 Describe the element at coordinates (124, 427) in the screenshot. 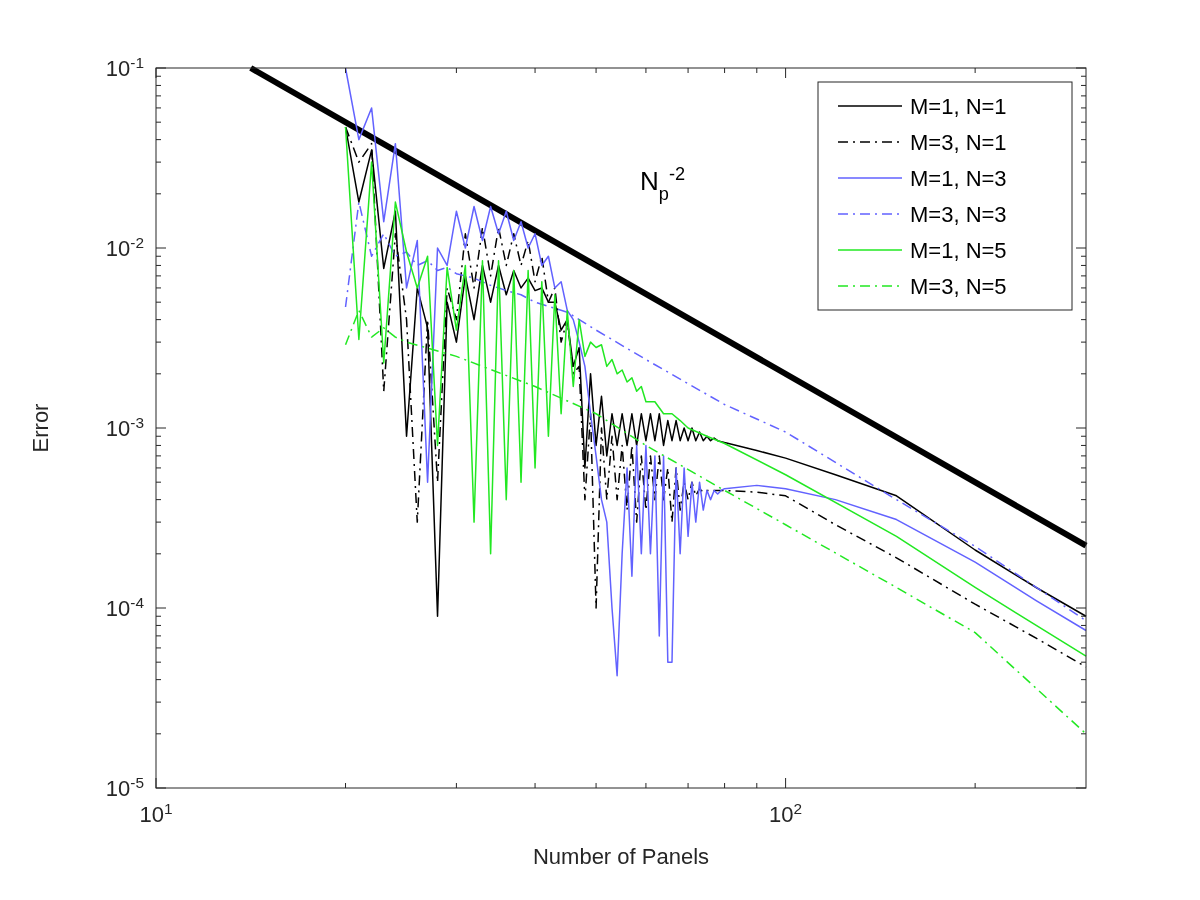

I see `y-tick-label: 10$^{-3}$` at that location.